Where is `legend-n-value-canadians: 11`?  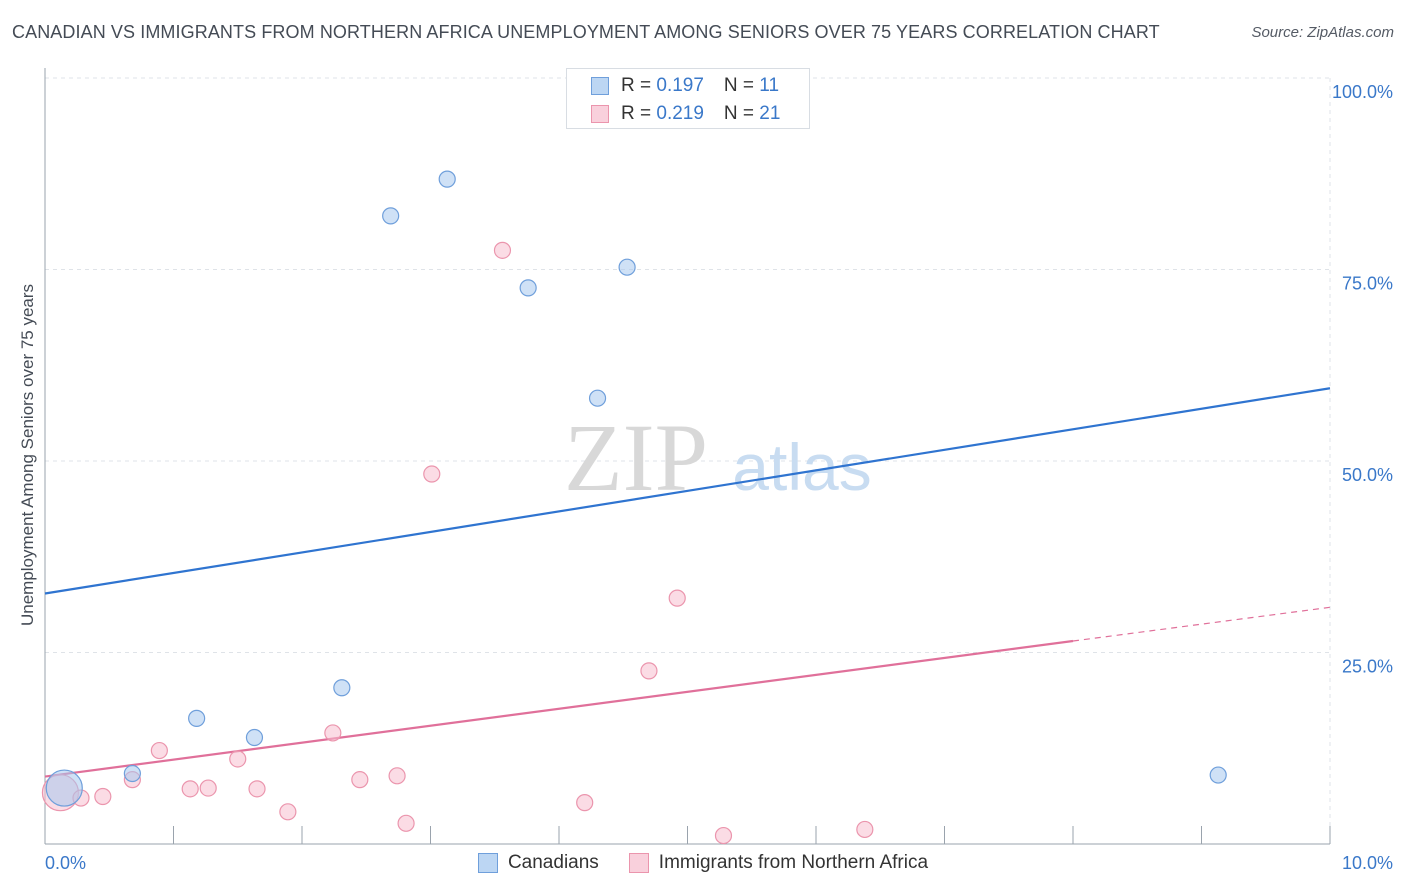 legend-n-value-canadians: 11 is located at coordinates (769, 85).